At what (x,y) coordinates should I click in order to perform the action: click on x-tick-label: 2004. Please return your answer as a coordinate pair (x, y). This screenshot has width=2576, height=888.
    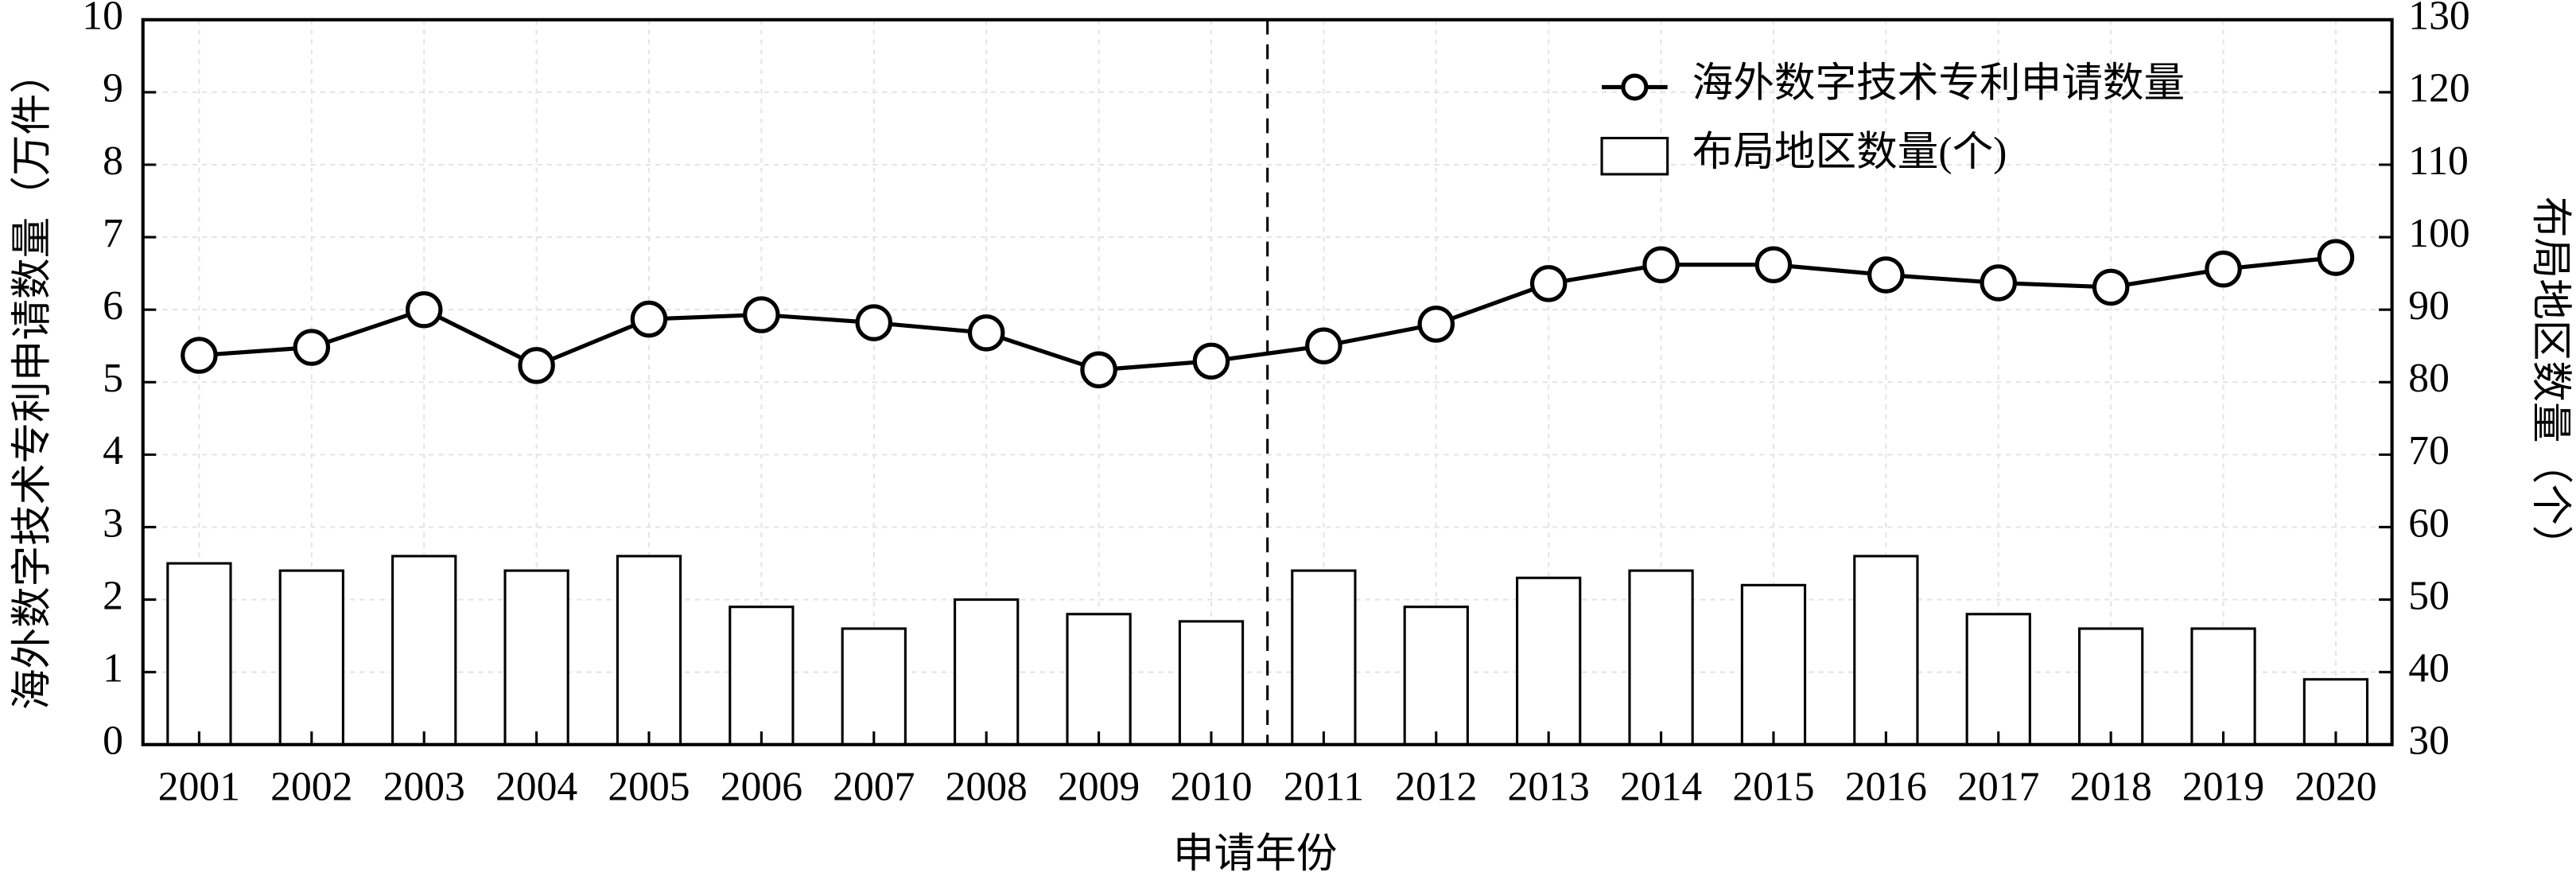
    Looking at the image, I should click on (536, 786).